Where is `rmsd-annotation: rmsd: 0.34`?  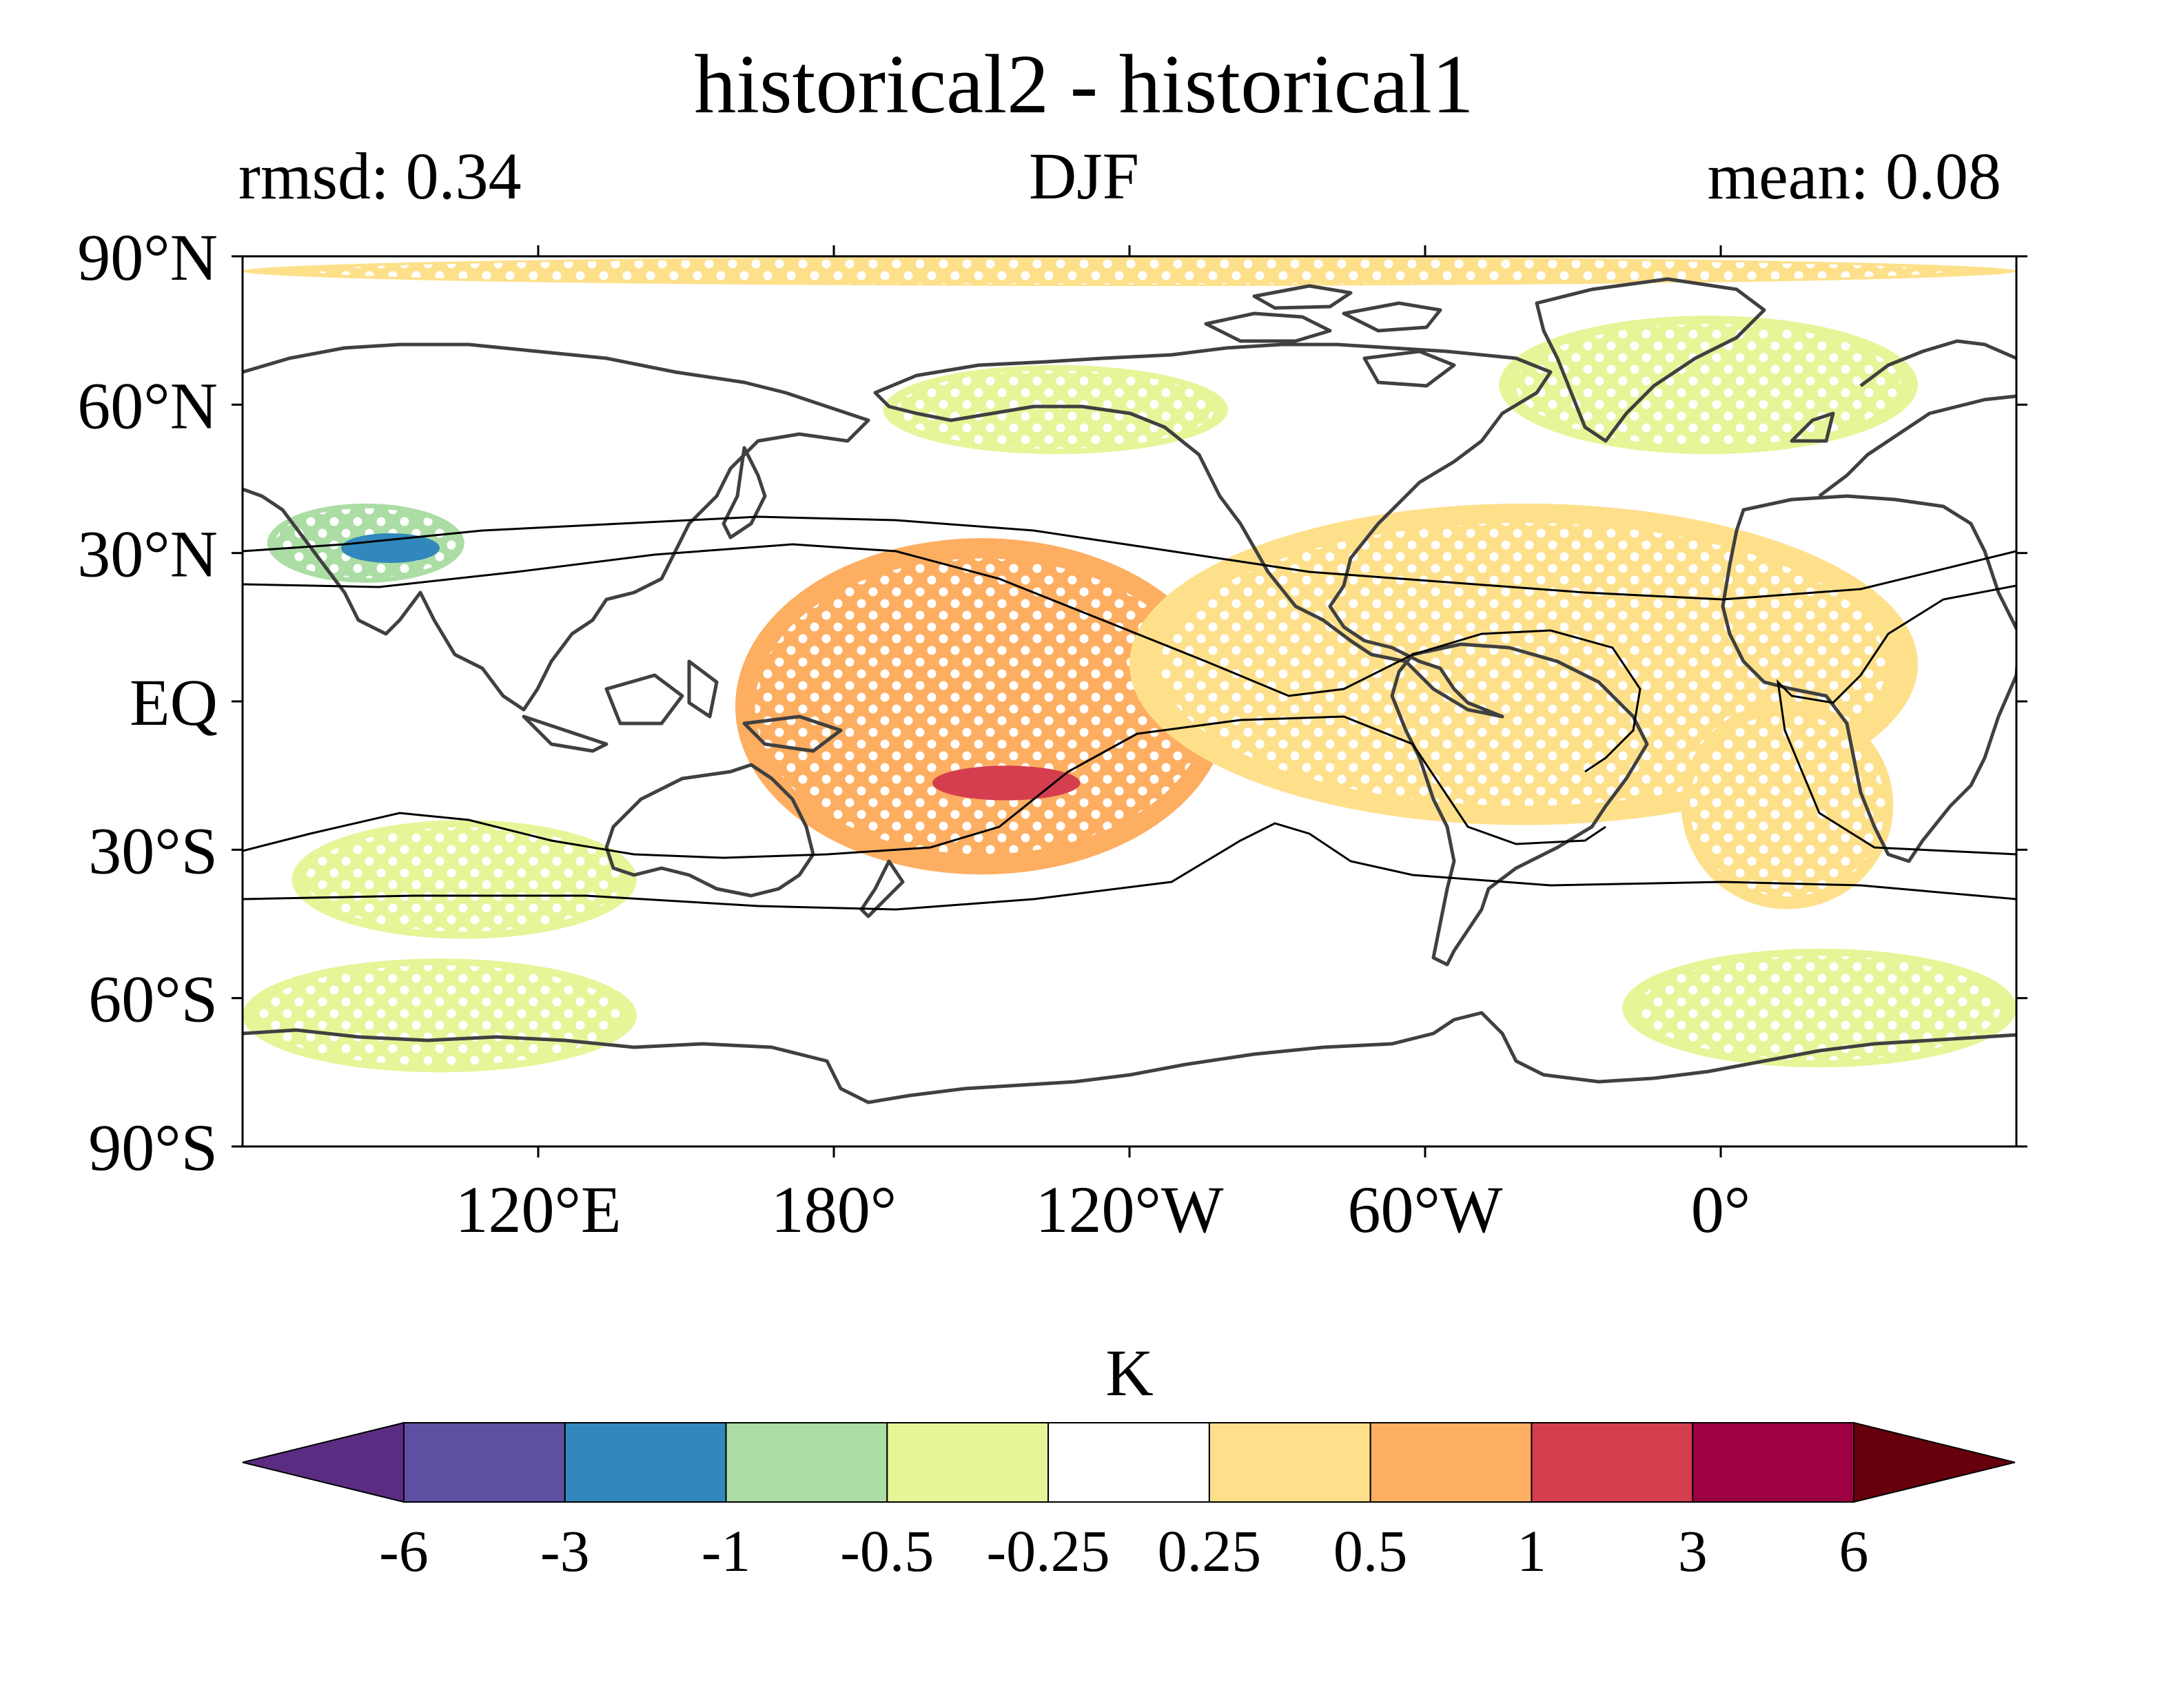 rmsd-annotation: rmsd: 0.34 is located at coordinates (380, 176).